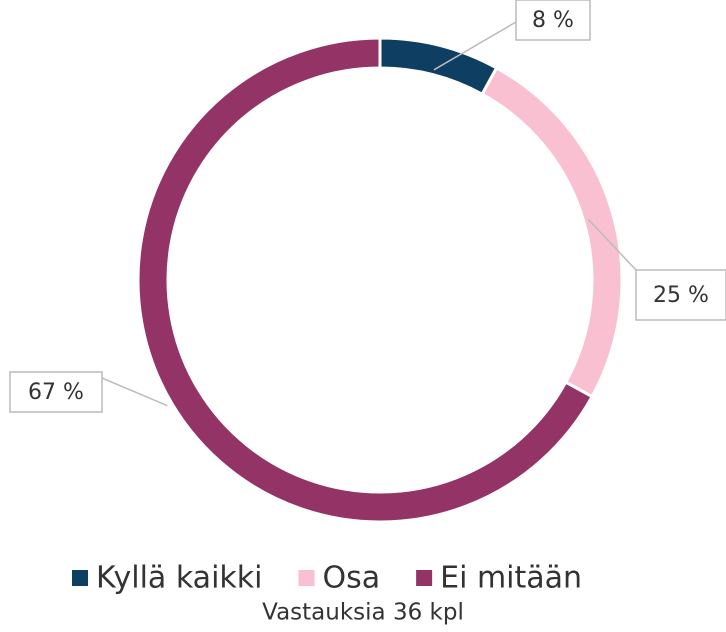 The height and width of the screenshot is (632, 726). I want to click on donut-segment, so click(438, 66).